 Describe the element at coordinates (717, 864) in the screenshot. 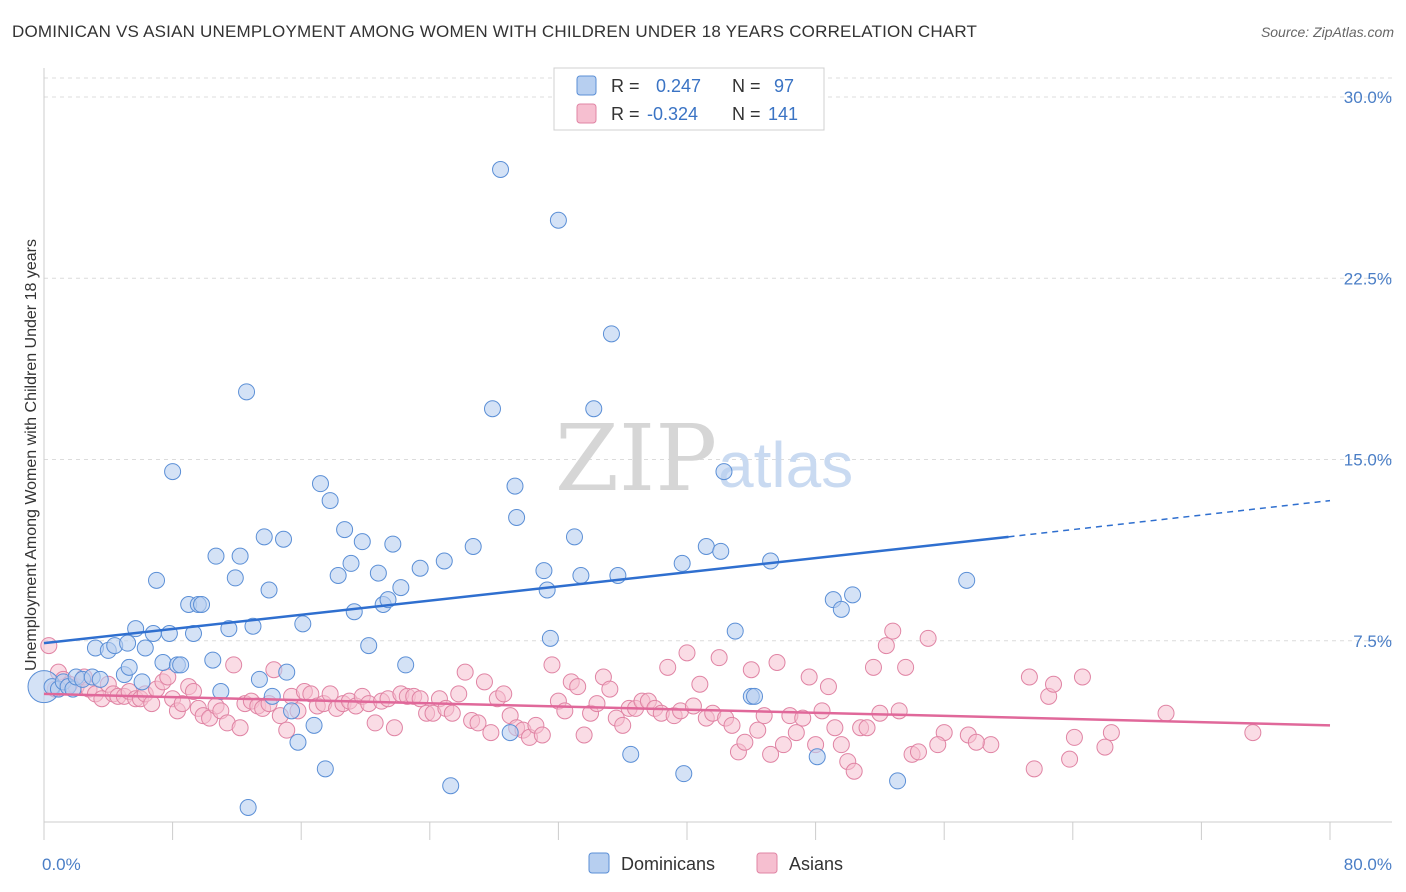

I see `x-tick-labels: 0.0% 80.0%` at that location.